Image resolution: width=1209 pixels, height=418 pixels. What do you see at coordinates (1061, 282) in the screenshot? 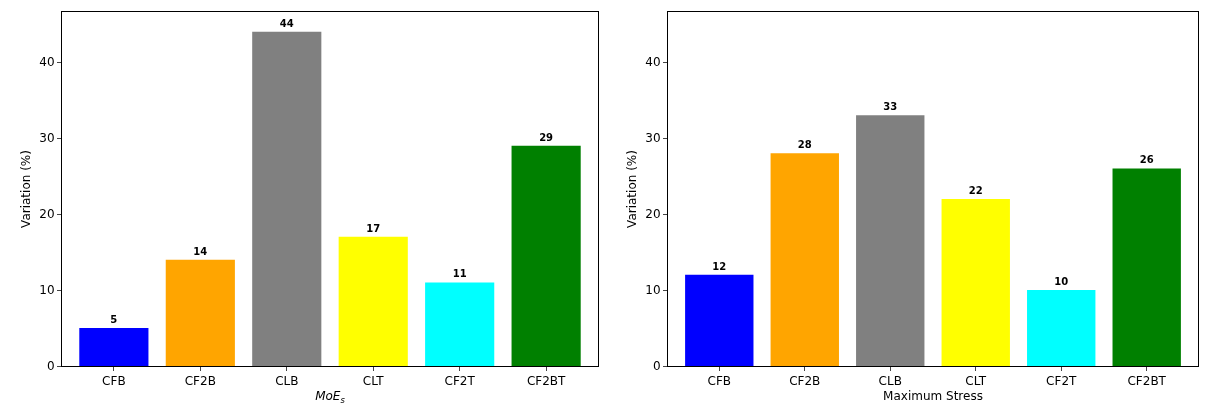
I see `data-label: 10` at bounding box center [1061, 282].